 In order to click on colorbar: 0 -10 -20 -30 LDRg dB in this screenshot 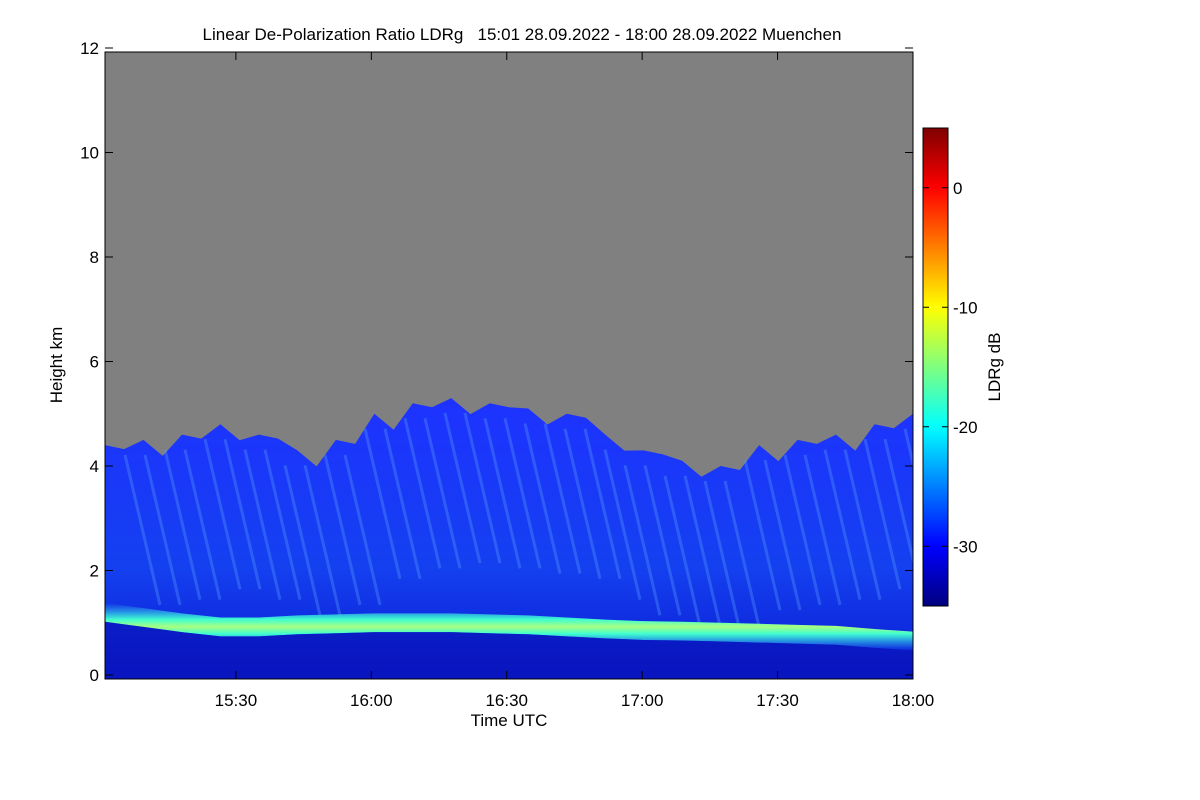, I will do `click(963, 367)`.